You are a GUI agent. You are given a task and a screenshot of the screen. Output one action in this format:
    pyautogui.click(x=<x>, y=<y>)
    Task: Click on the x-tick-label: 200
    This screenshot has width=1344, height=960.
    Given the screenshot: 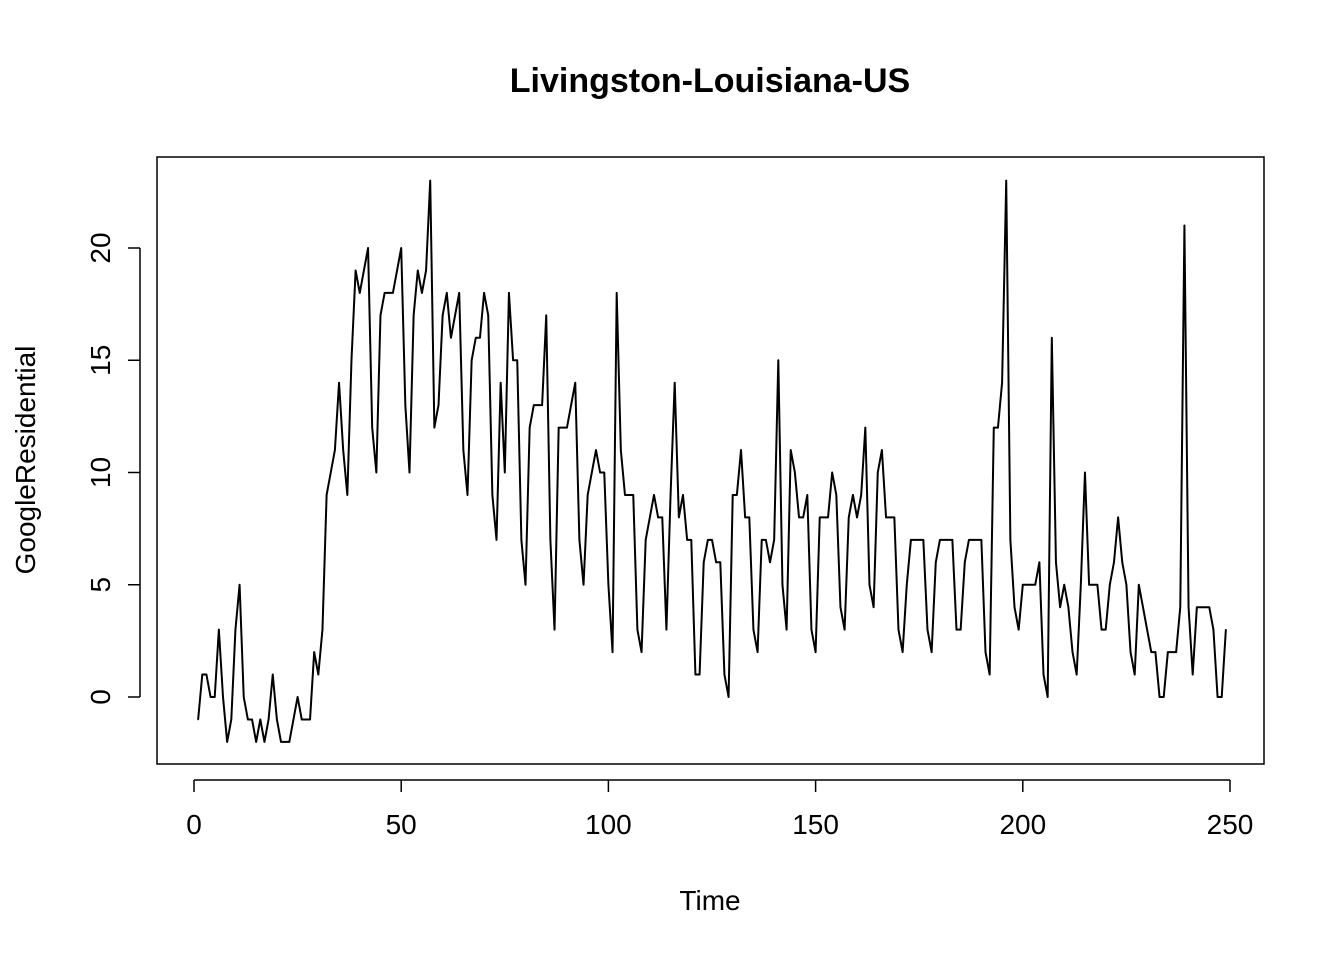 What is the action you would take?
    pyautogui.click(x=1022, y=824)
    